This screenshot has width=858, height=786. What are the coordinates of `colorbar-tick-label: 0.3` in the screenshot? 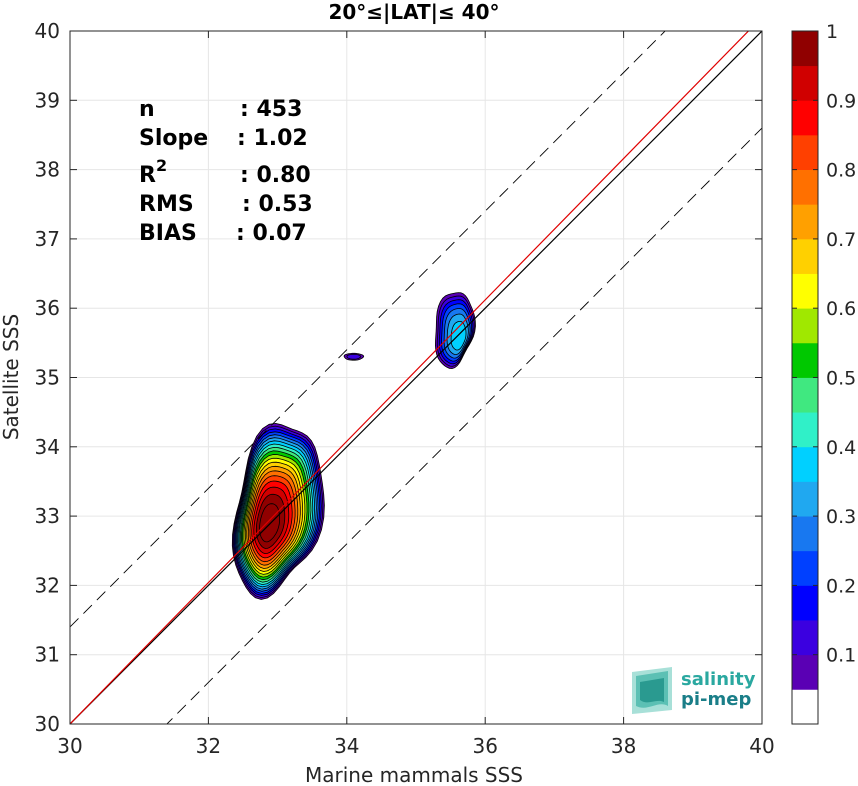 It's located at (841, 517).